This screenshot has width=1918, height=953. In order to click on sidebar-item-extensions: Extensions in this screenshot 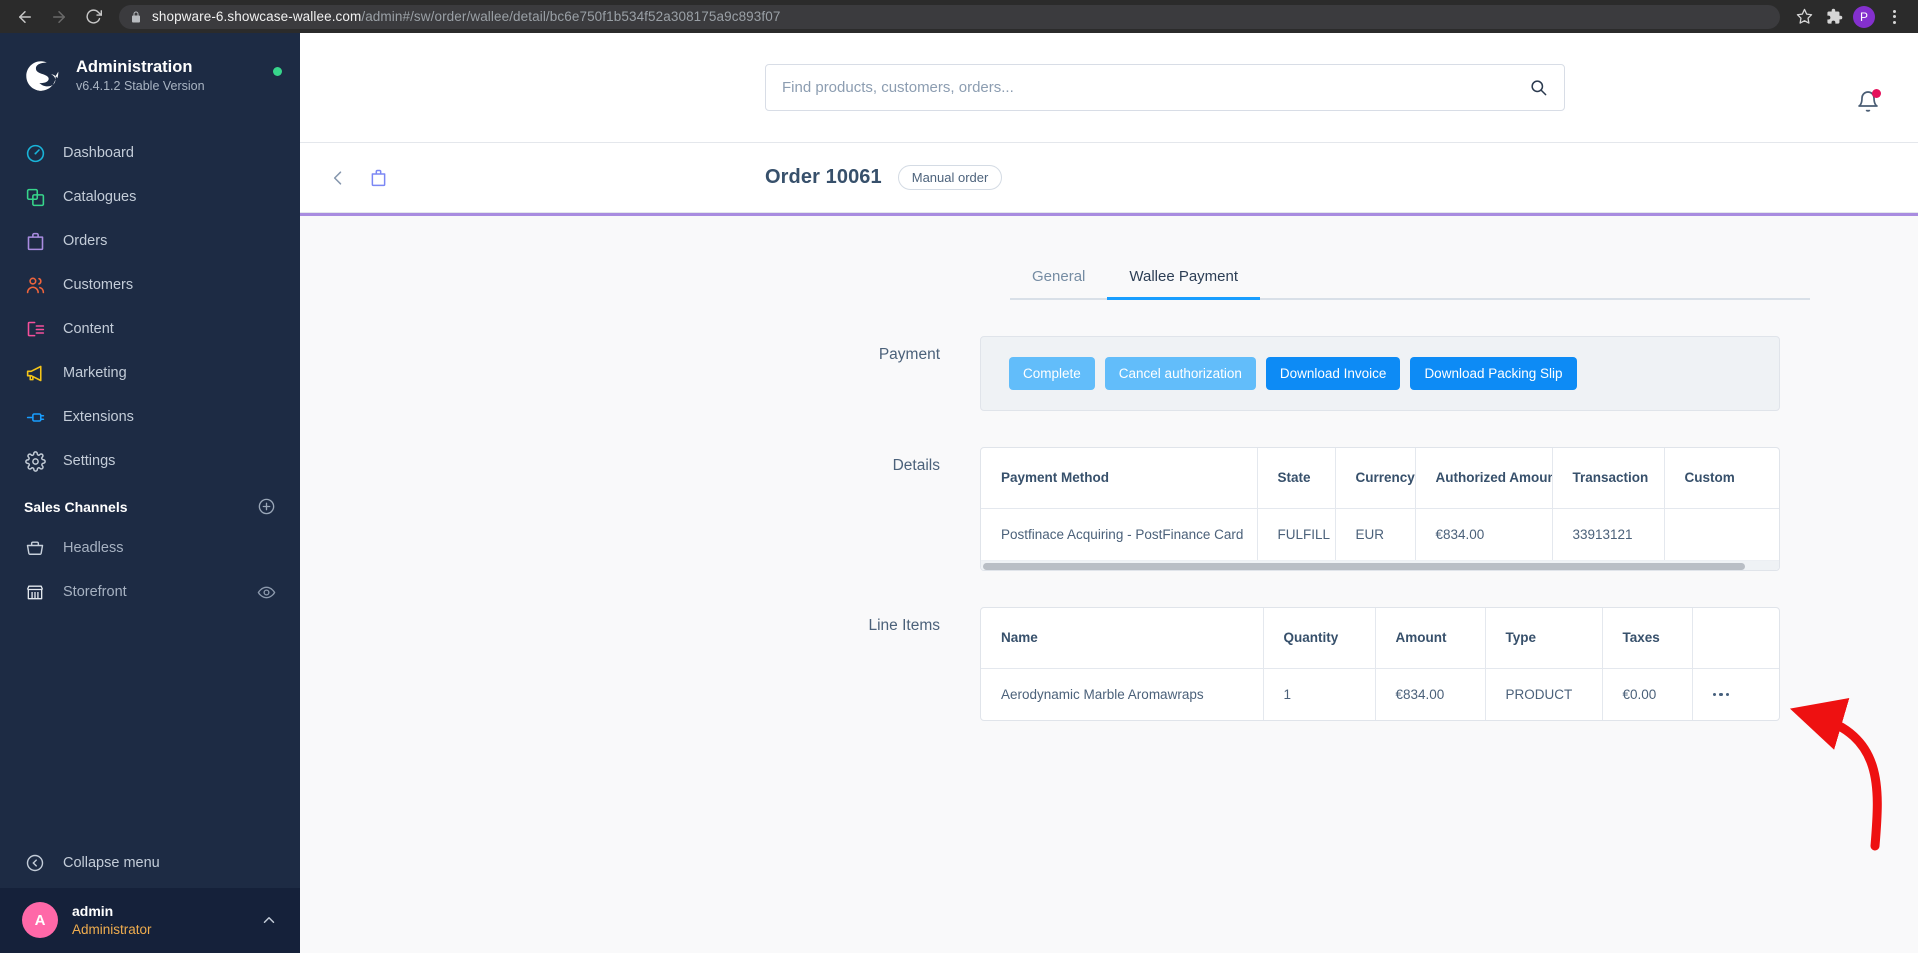, I will do `click(150, 417)`.